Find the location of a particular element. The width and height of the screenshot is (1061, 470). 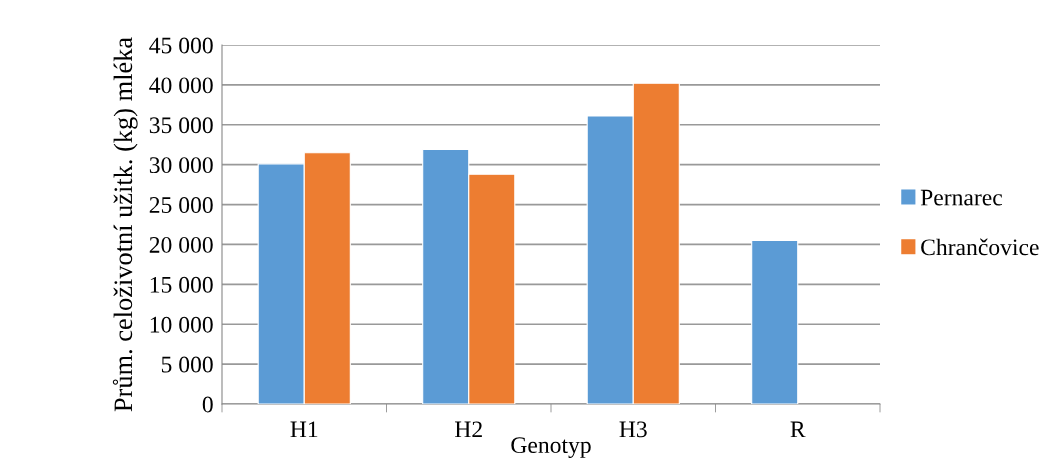

legend-label: Pernarec is located at coordinates (961, 197).